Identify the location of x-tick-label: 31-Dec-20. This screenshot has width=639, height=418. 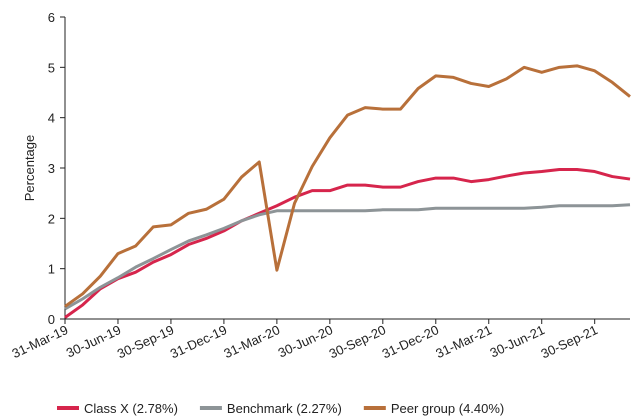
(410, 341).